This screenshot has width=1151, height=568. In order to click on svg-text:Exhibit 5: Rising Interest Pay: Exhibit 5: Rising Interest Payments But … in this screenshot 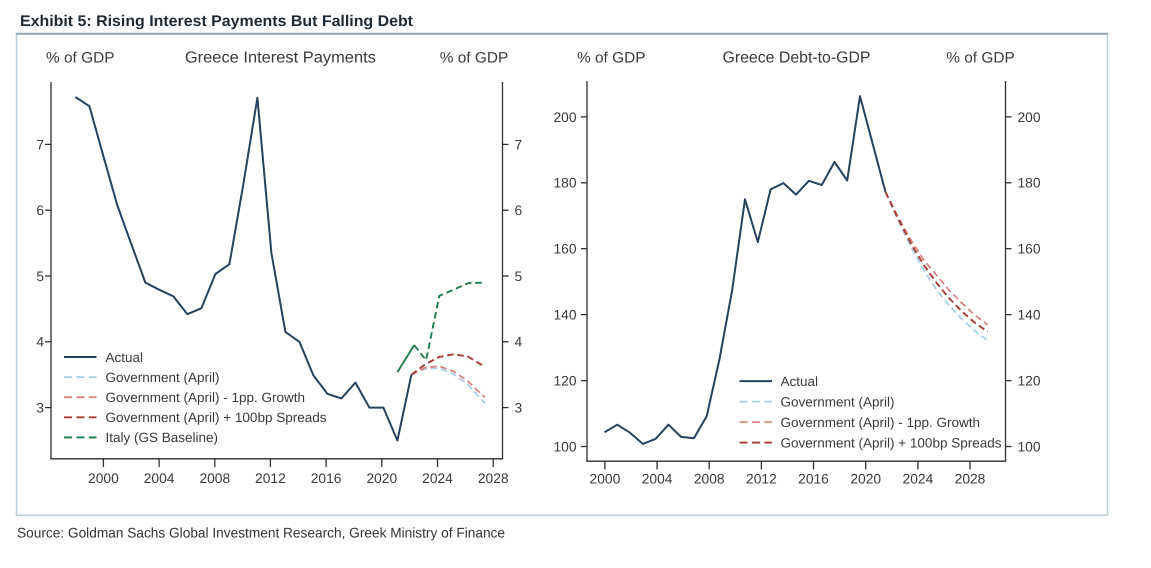, I will do `click(216, 21)`.